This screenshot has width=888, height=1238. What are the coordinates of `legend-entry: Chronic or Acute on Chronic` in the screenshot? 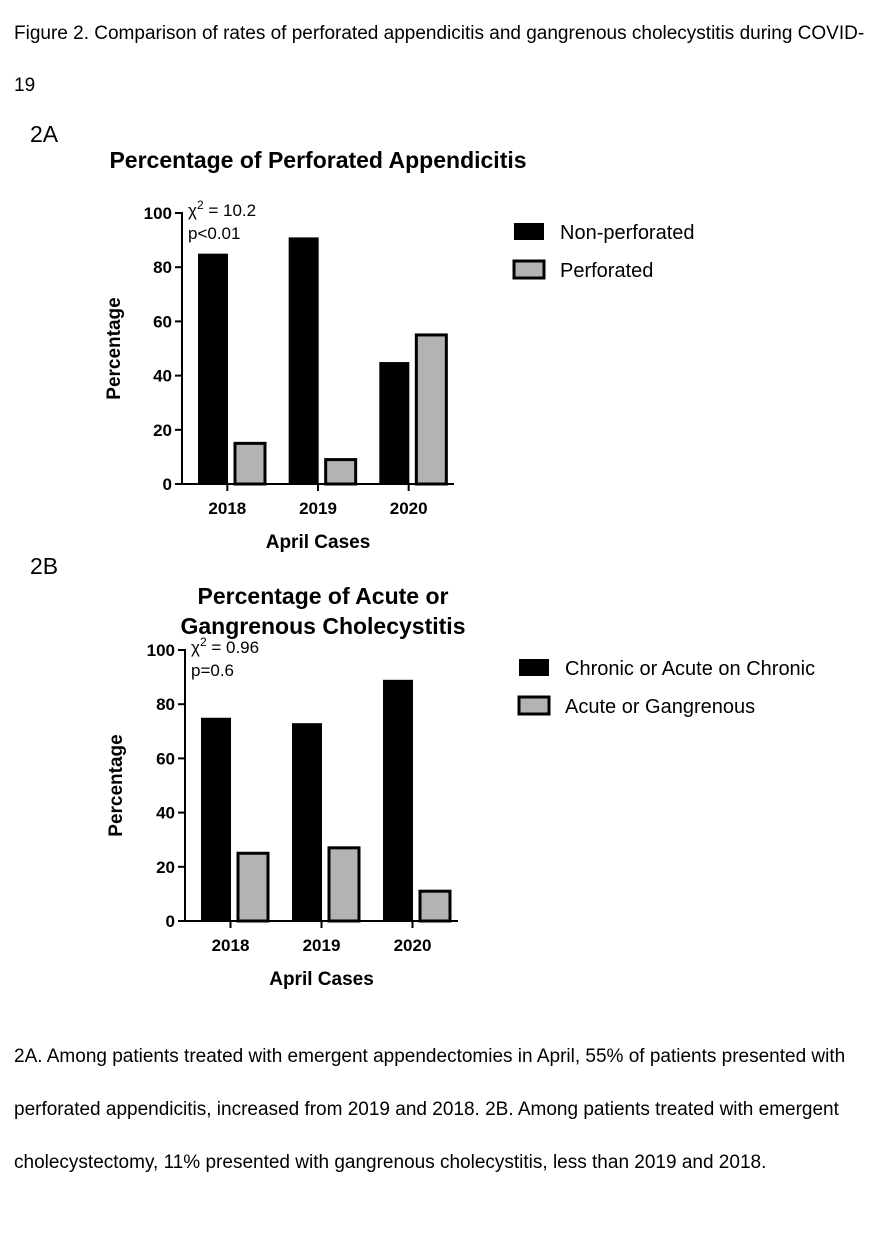 It's located at (690, 669).